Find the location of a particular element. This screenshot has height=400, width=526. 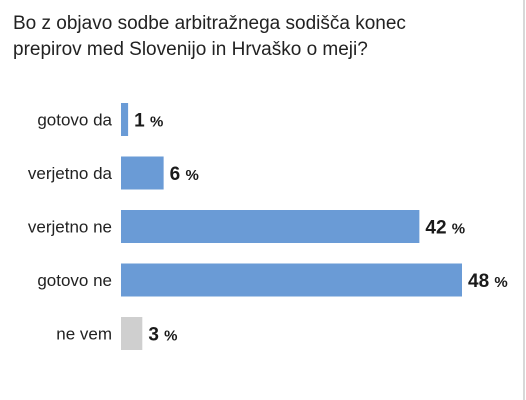

value-label: 3 % is located at coordinates (162, 335).